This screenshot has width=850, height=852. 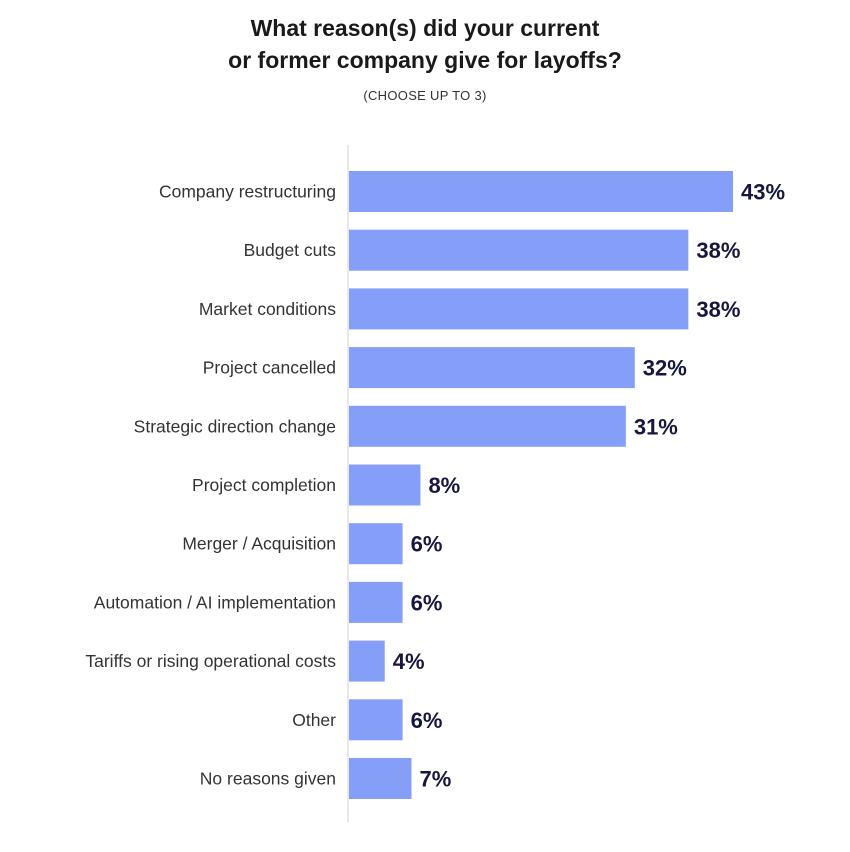 What do you see at coordinates (425, 28) in the screenshot?
I see `title-line-1: What reason(s) did your current` at bounding box center [425, 28].